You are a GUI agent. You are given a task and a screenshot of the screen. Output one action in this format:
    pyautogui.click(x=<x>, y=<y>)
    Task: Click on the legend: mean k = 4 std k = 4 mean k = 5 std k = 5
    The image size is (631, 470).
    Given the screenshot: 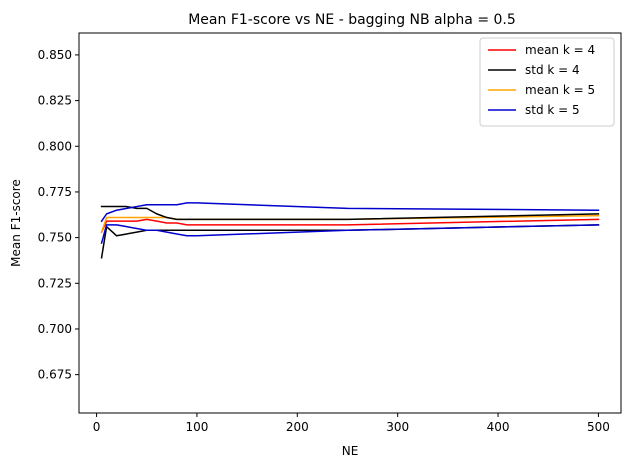 What is the action you would take?
    pyautogui.click(x=547, y=82)
    